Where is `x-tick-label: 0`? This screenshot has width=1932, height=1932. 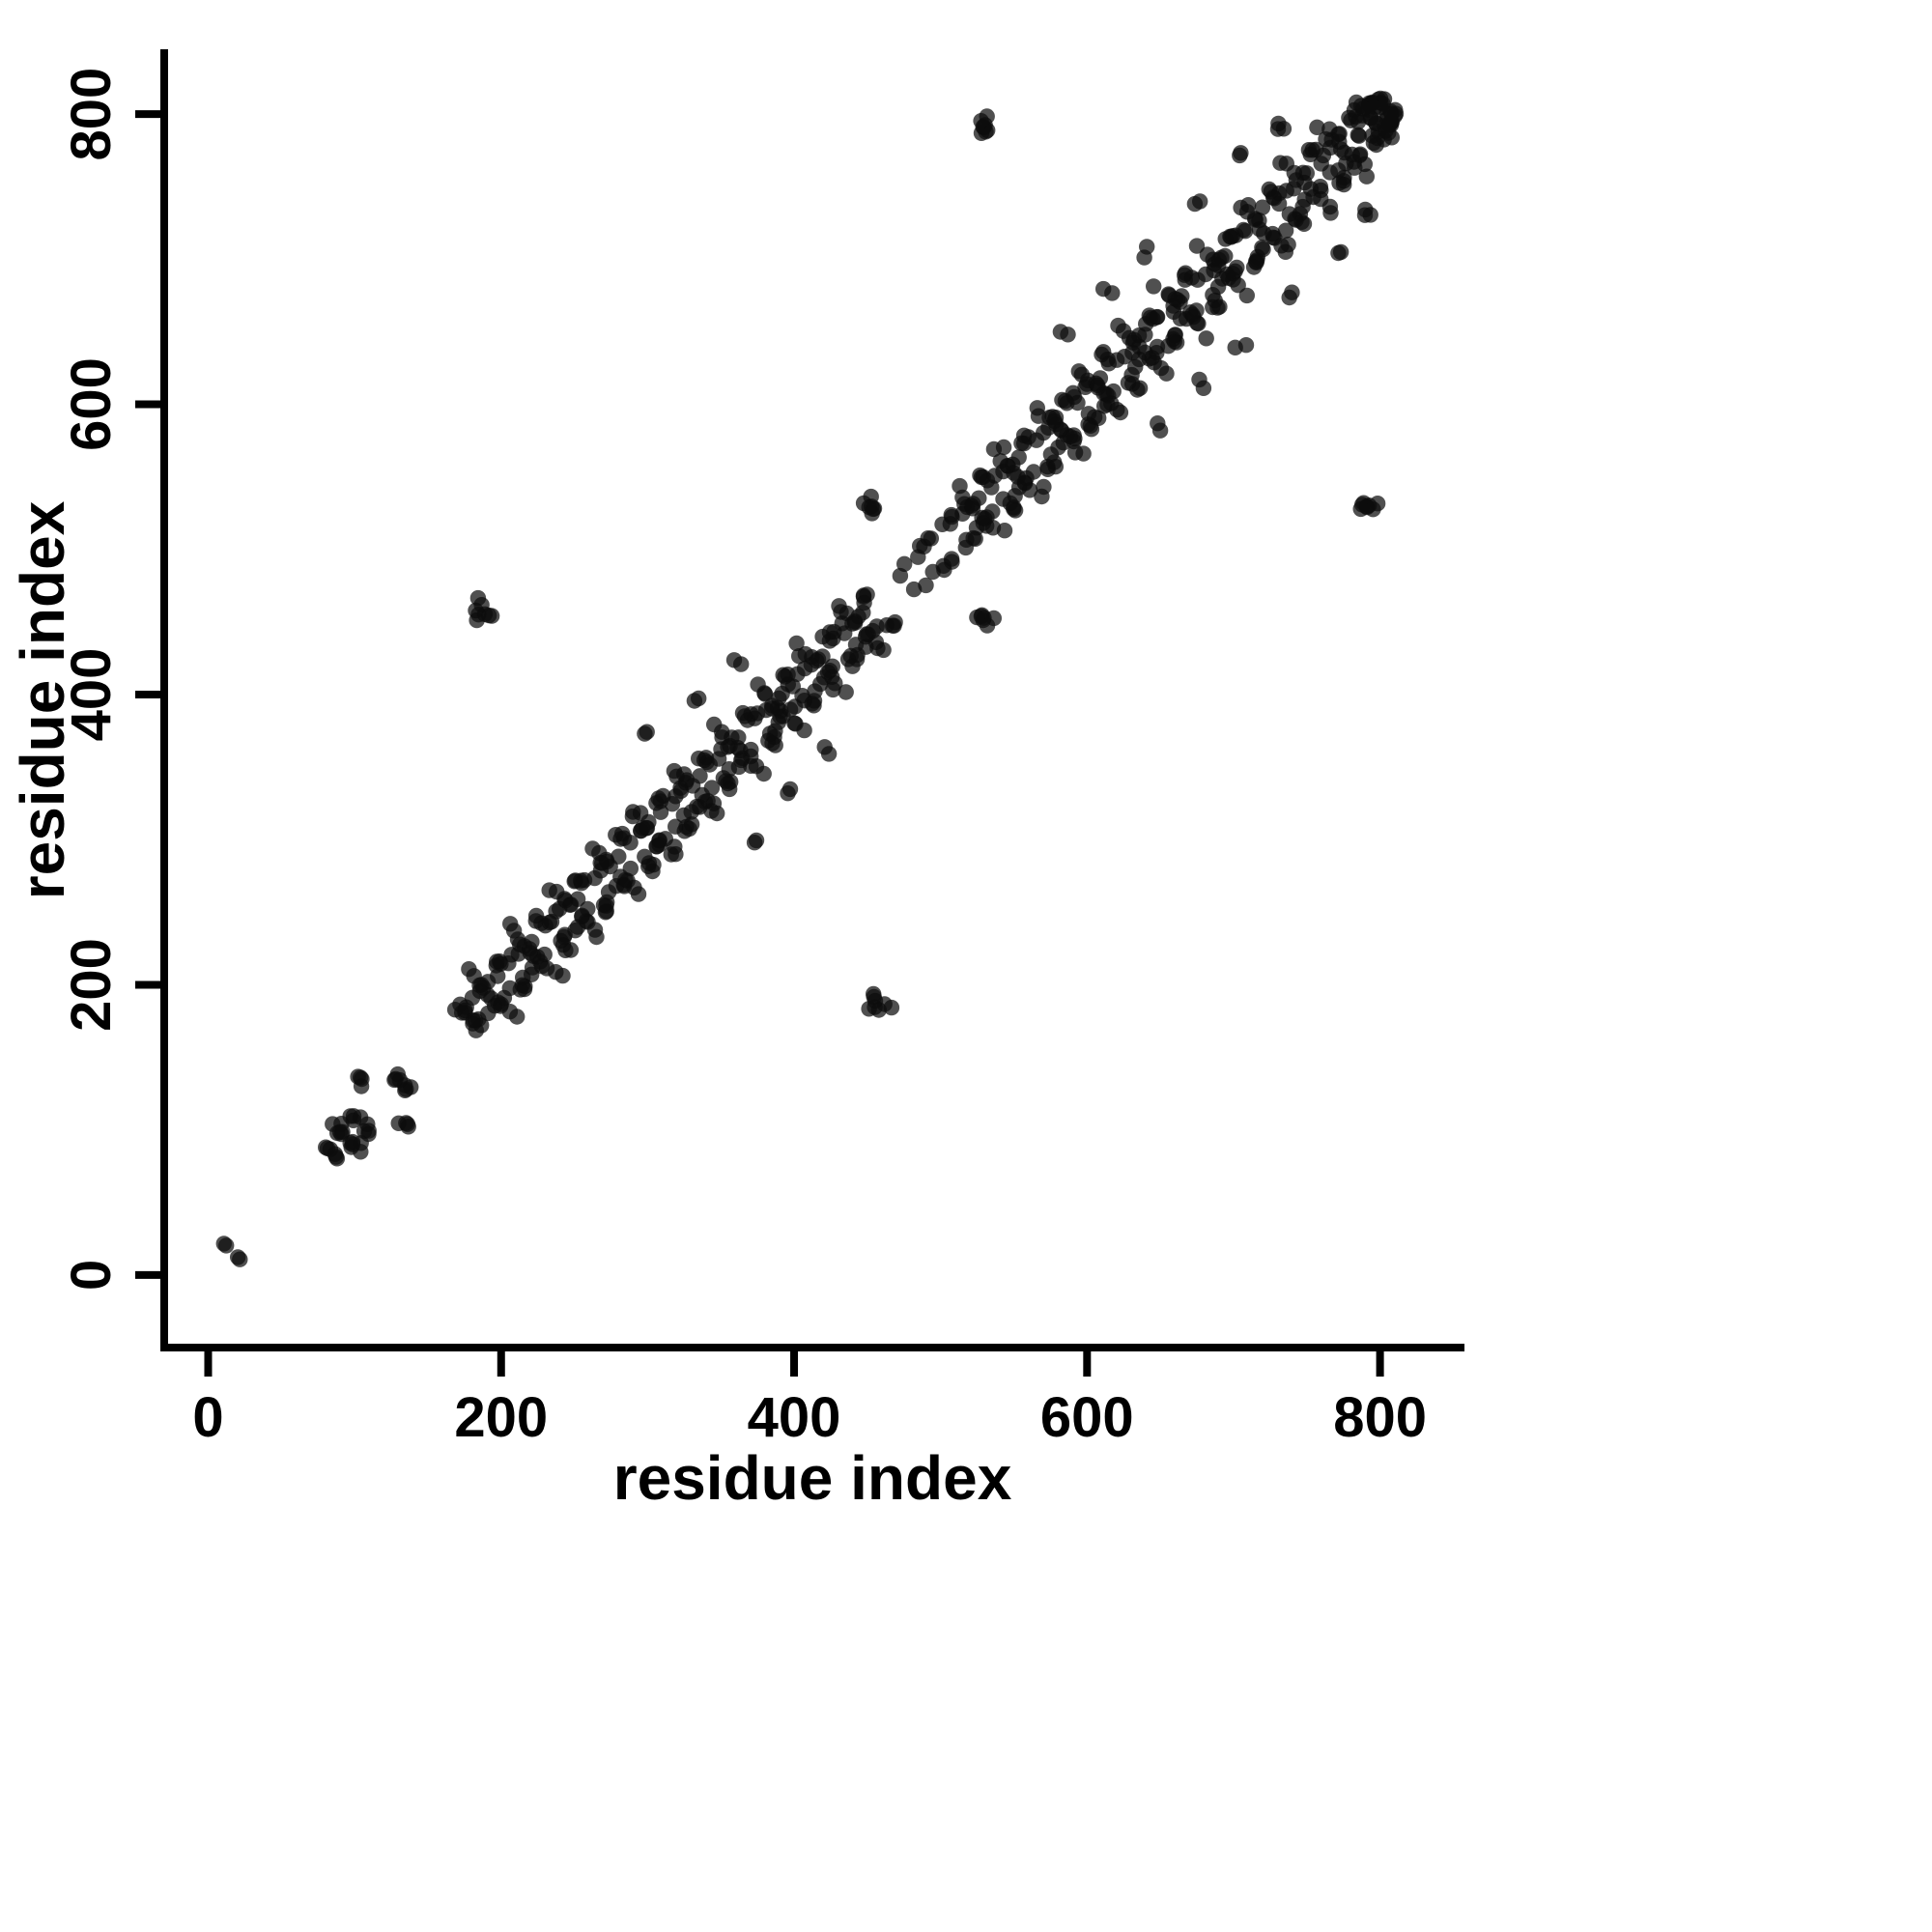 x-tick-label: 0 is located at coordinates (207, 1417).